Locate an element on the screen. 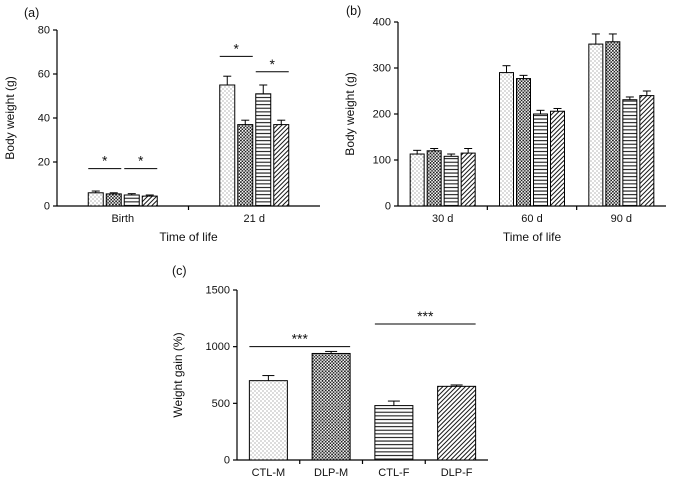 The image size is (676, 489). bar-Birth-DLP-F is located at coordinates (149, 201).